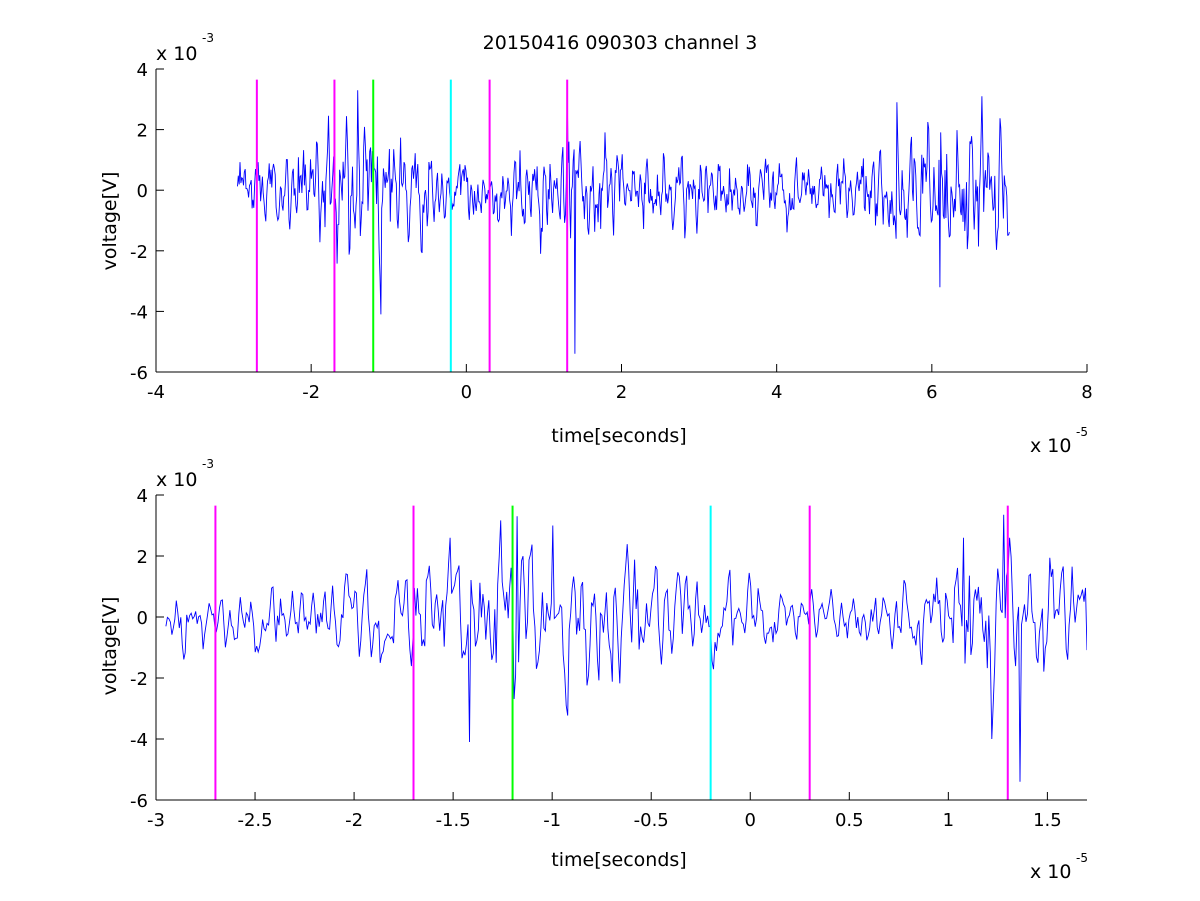 The height and width of the screenshot is (901, 1200). Describe the element at coordinates (552, 820) in the screenshot. I see `bottom-x-tick-label: -1` at that location.